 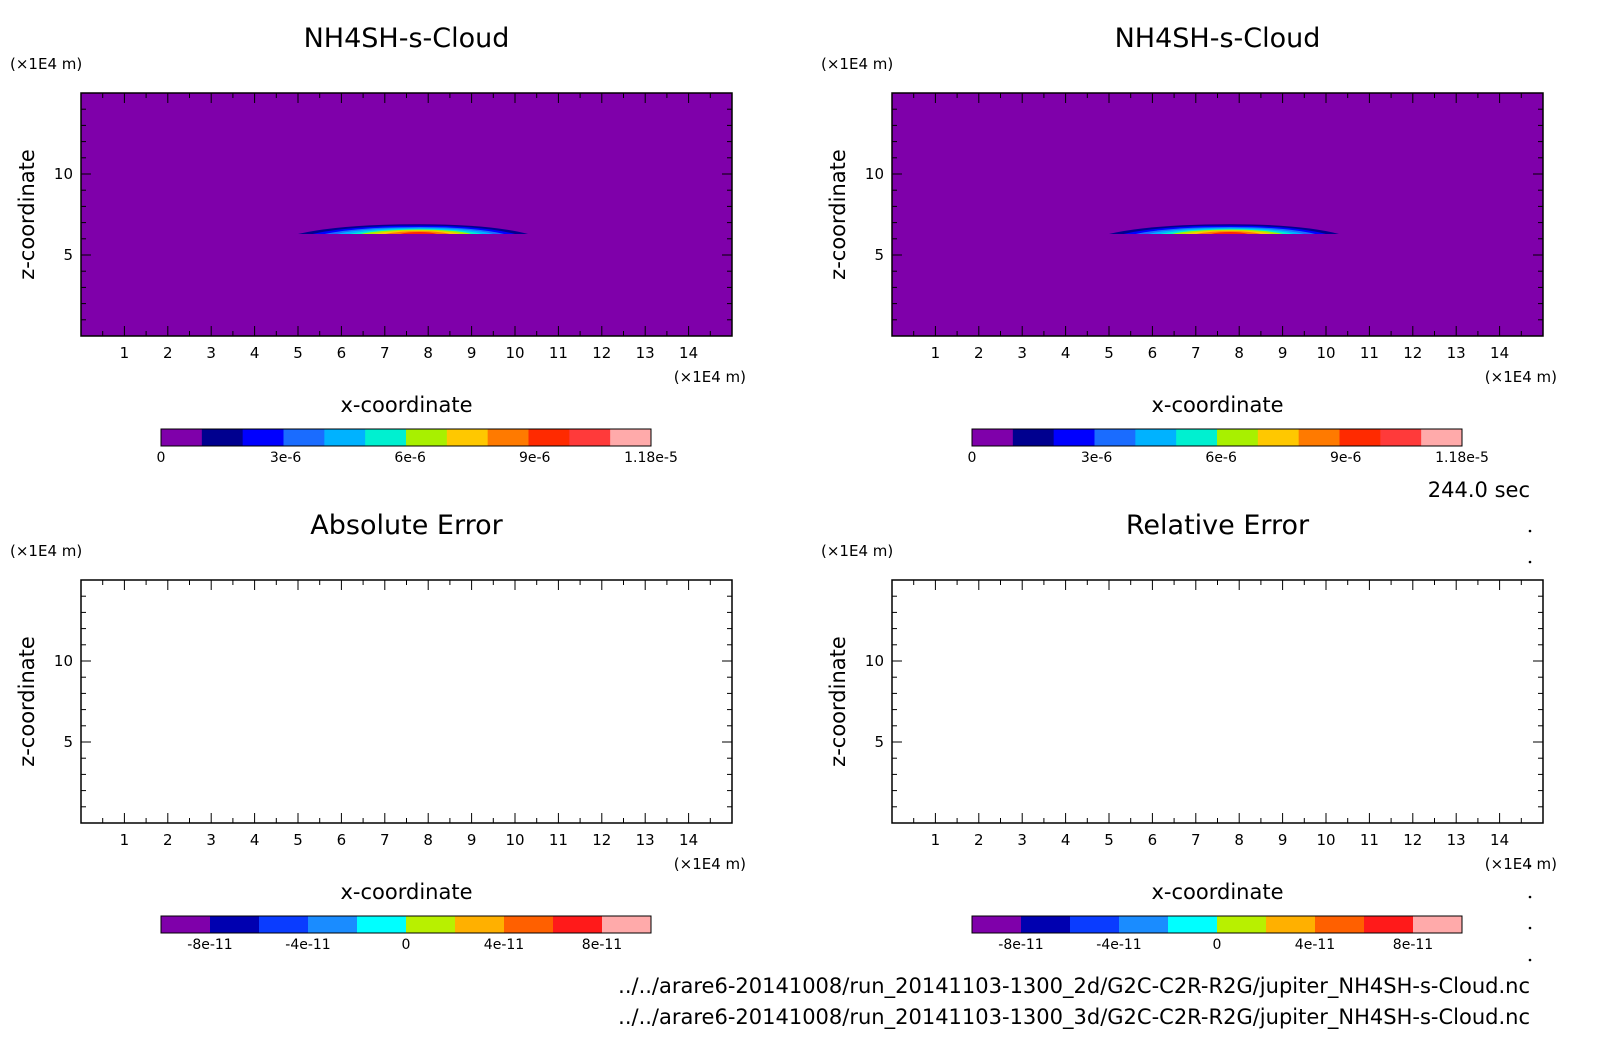 I want to click on x-tick-label: 12, so click(x=1412, y=353).